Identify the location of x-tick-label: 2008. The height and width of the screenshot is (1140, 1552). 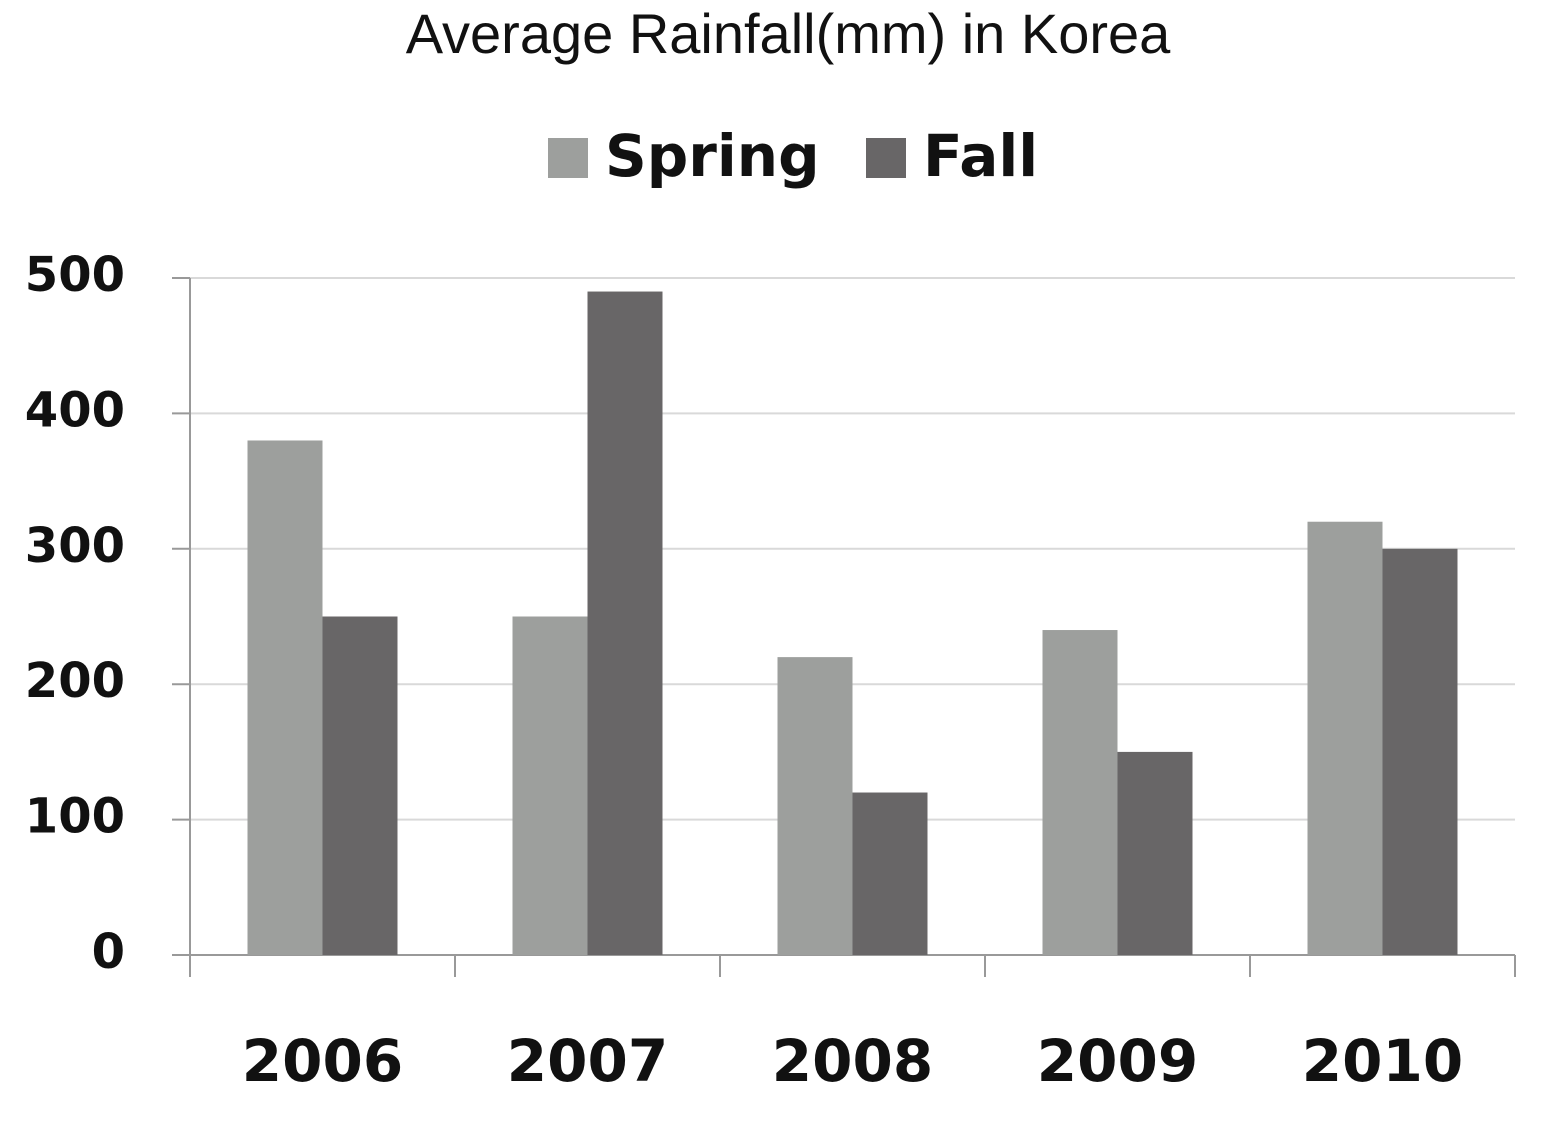
(852, 1061).